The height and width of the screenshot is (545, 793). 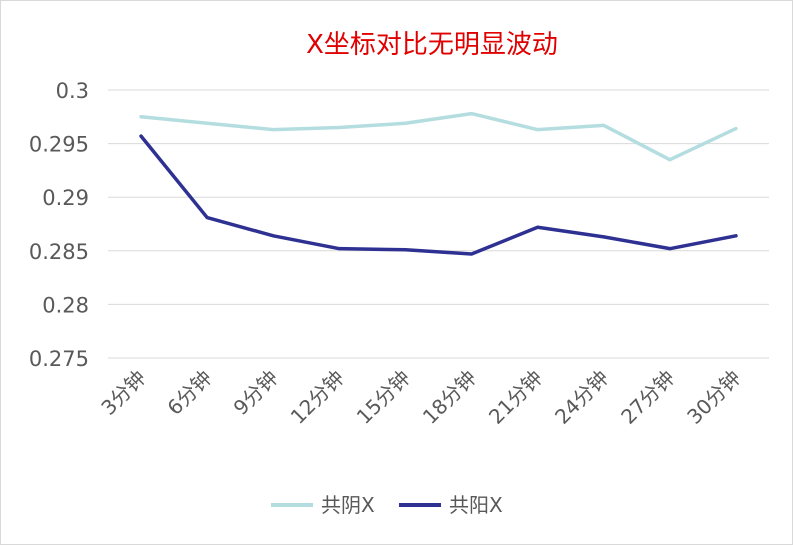 I want to click on chart-title: X坐标对比无明显波动, so click(x=432, y=45).